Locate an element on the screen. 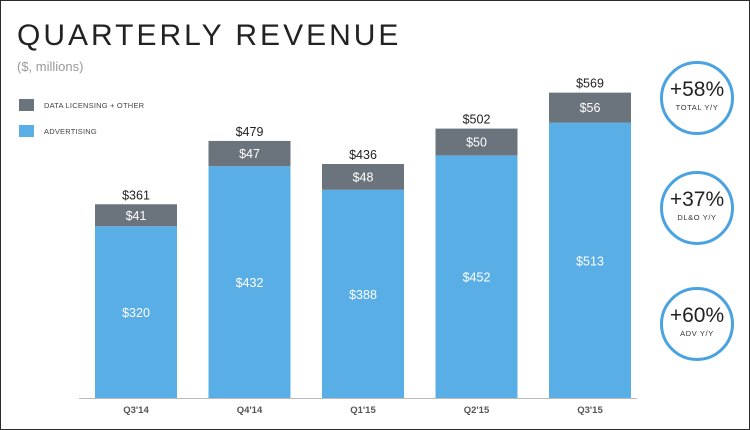 The width and height of the screenshot is (750, 430). x-tick-label: Q3'14 is located at coordinates (136, 410).